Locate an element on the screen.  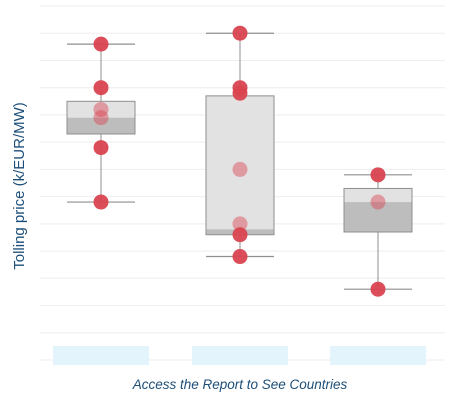
x-axis-label: Access the Report to See Countries is located at coordinates (240, 384).